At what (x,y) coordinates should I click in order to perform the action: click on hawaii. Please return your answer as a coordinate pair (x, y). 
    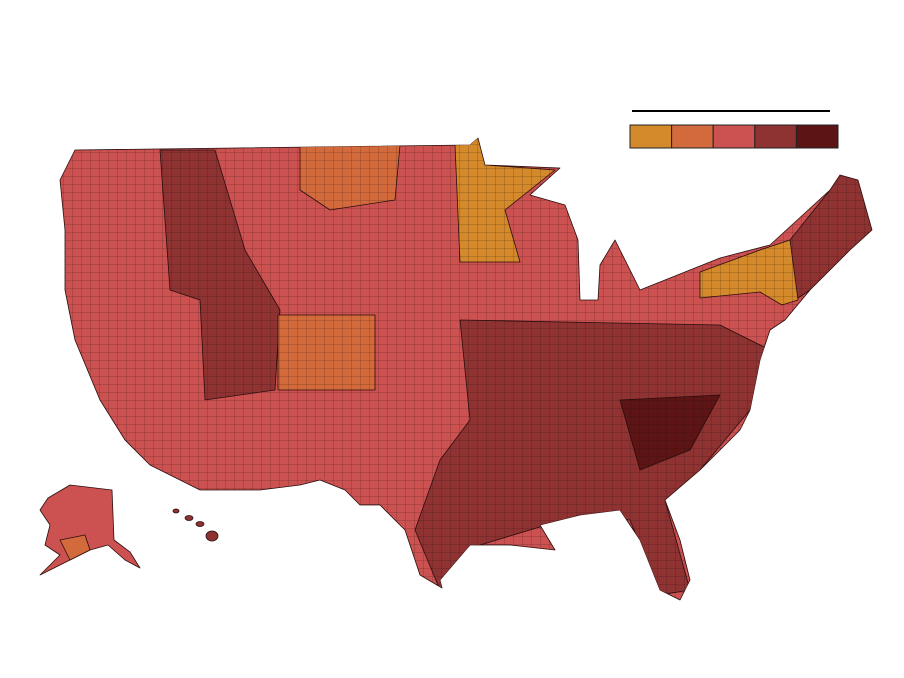
    Looking at the image, I should click on (195, 525).